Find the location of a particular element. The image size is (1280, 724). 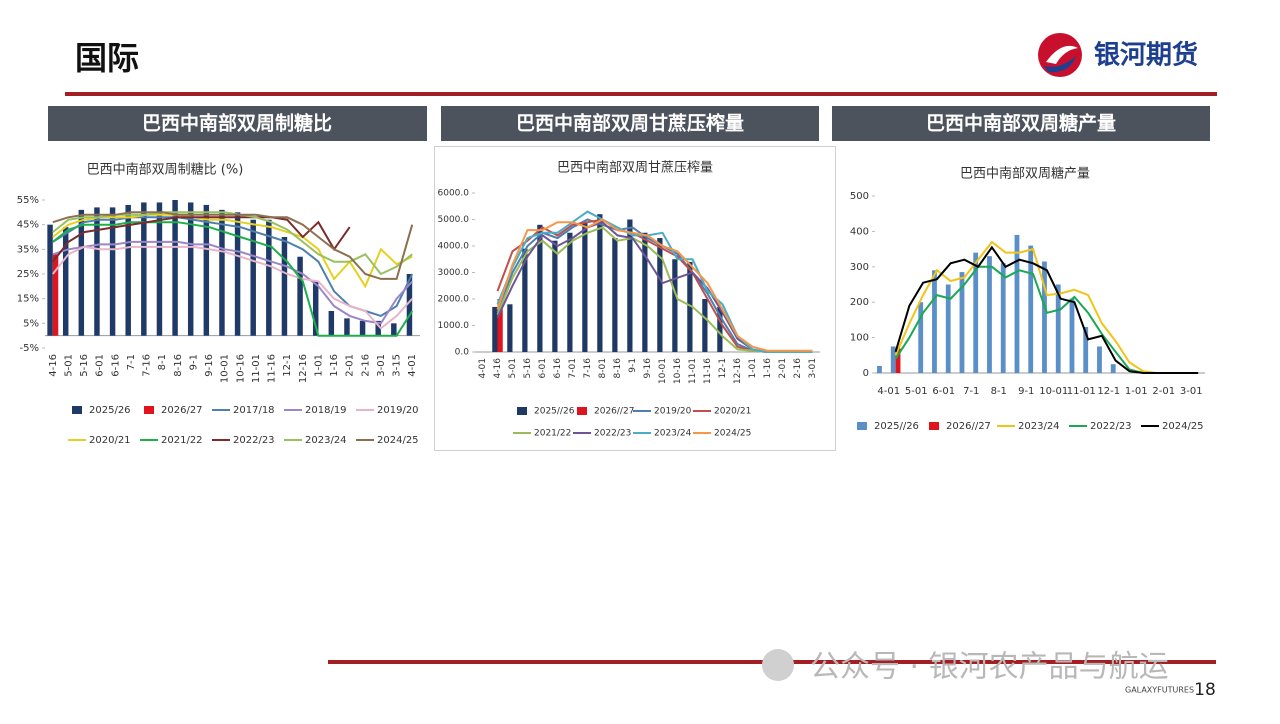

chart-title: 巴西中南部双周制糖比 (%) is located at coordinates (165, 170).